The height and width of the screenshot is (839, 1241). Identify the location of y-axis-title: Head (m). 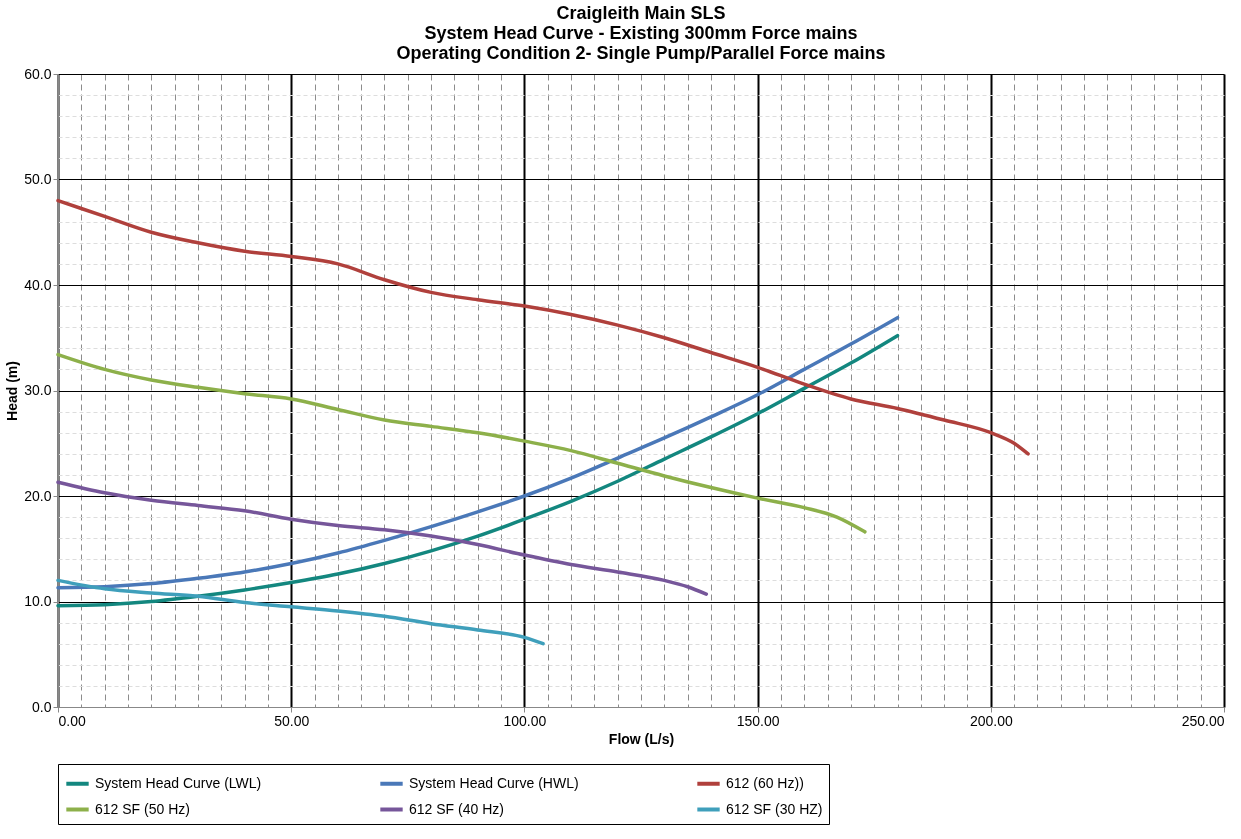
(12, 391).